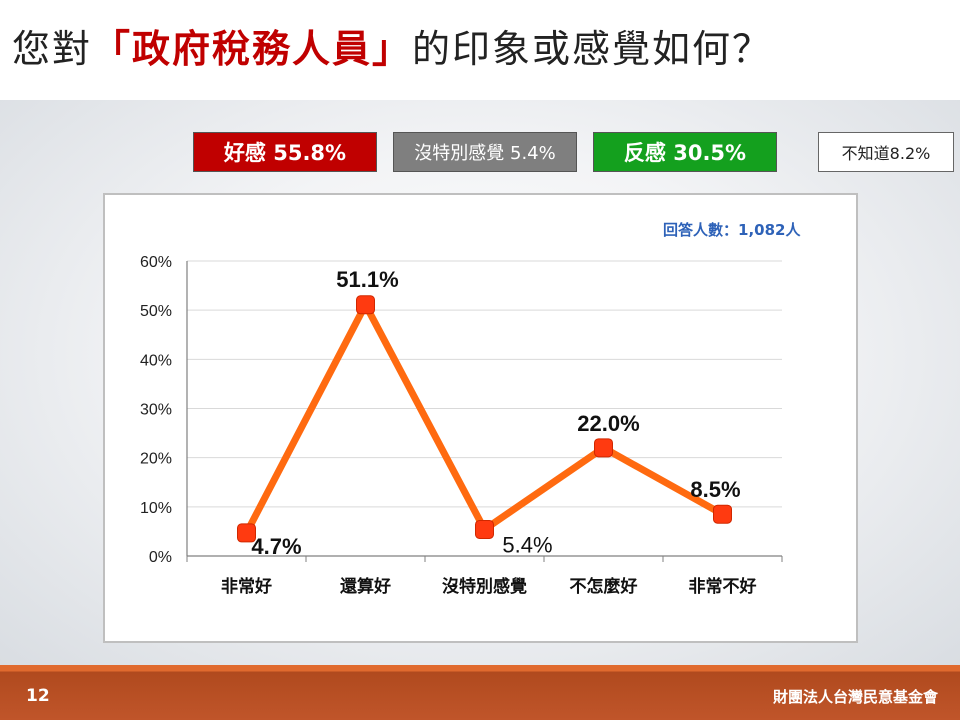 Image resolution: width=960 pixels, height=720 pixels. What do you see at coordinates (485, 152) in the screenshot?
I see `summary-neutral-badge: 沒特別感覺 5.4%` at bounding box center [485, 152].